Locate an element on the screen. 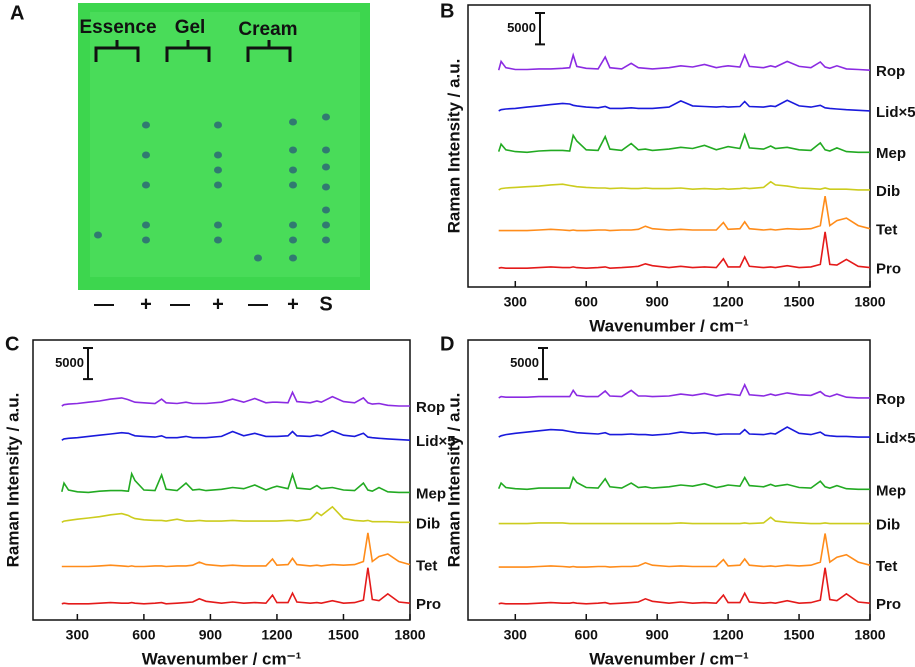 Image resolution: width=915 pixels, height=667 pixels. group-label: Gel is located at coordinates (190, 27).